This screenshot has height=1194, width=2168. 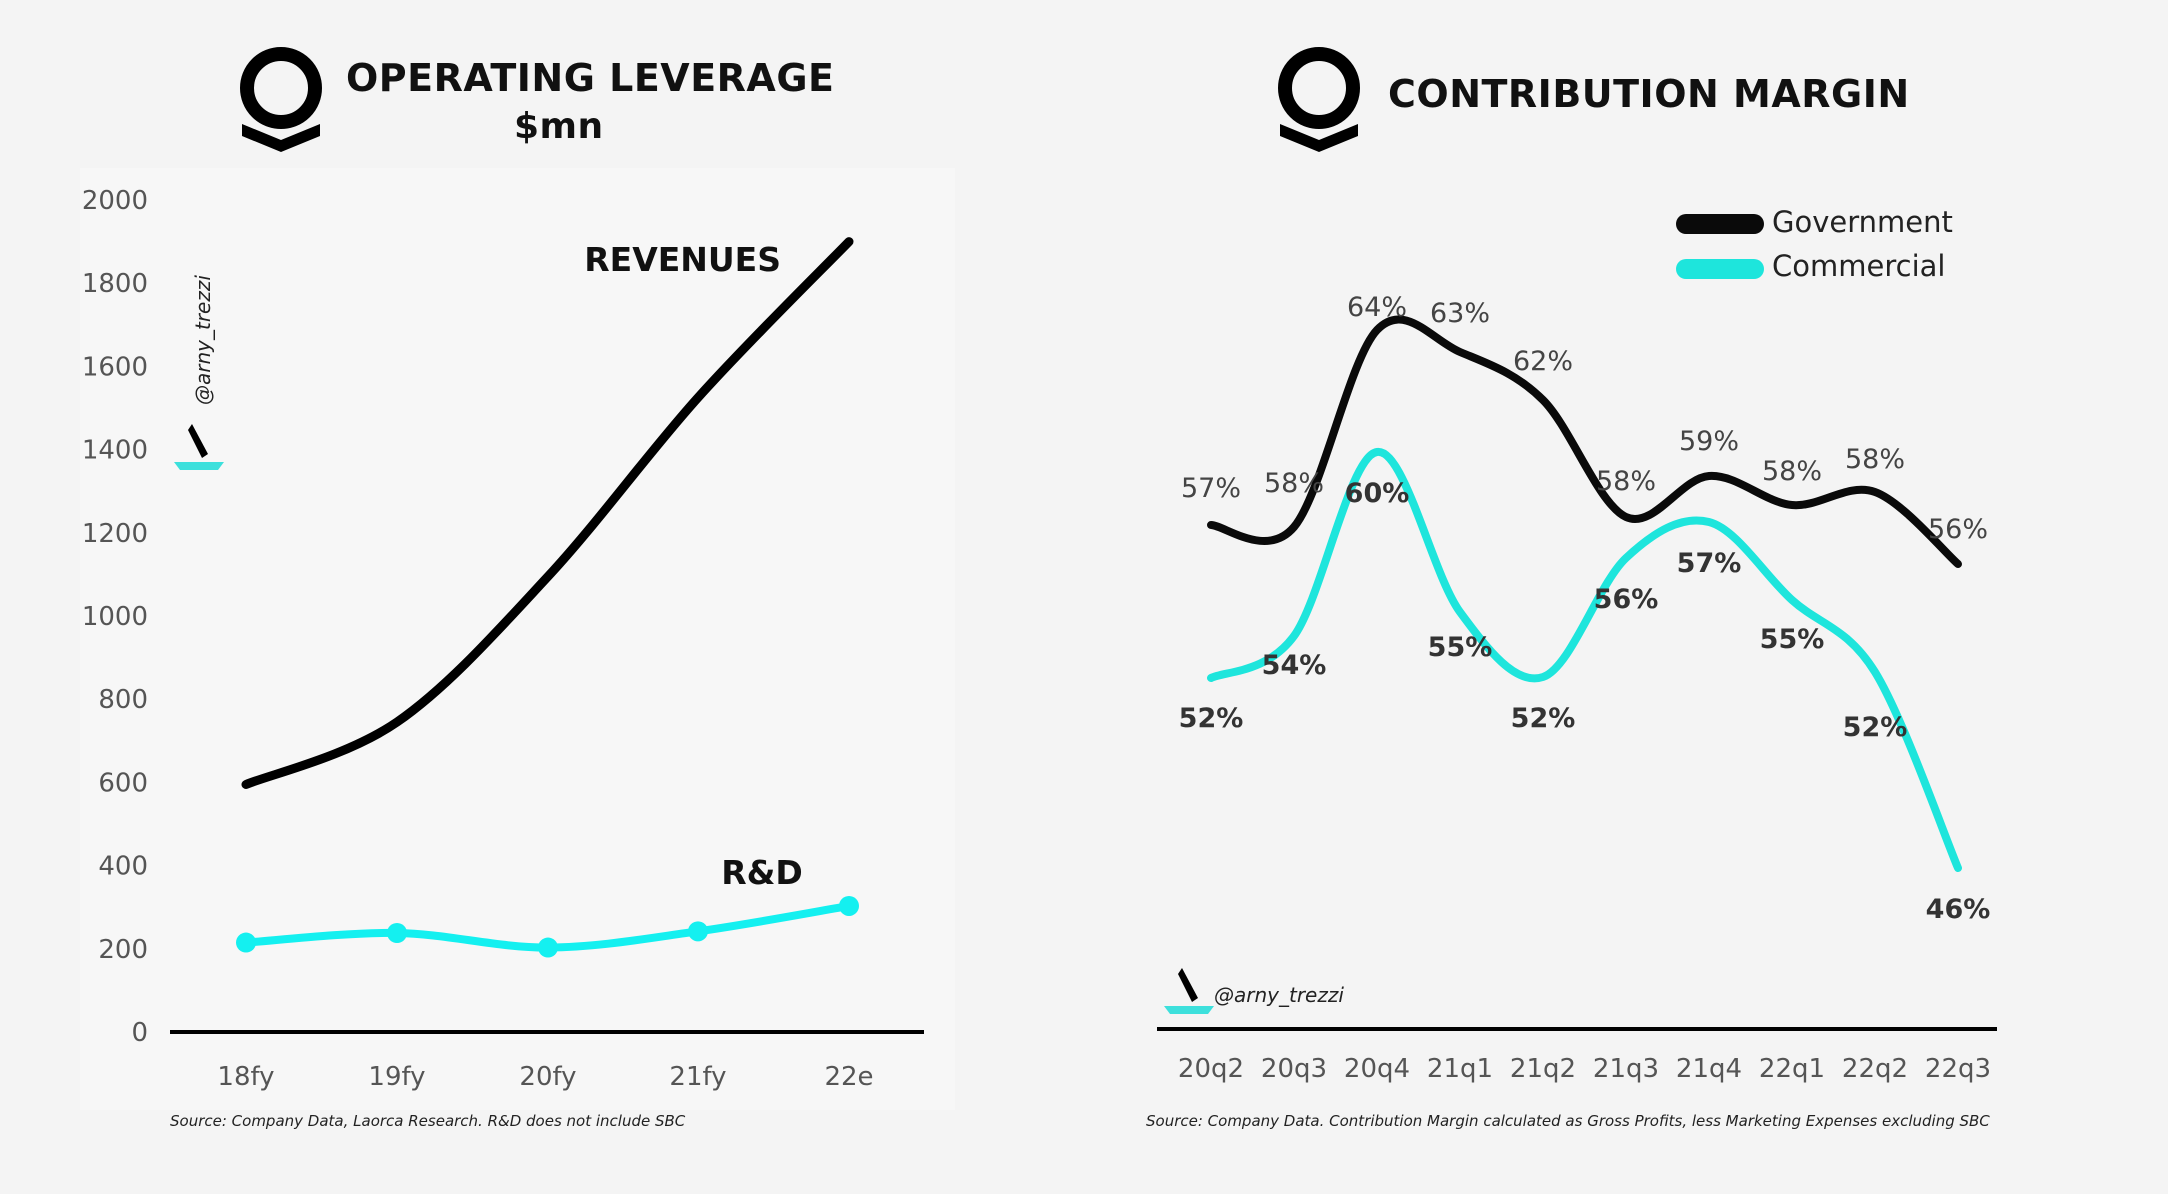 What do you see at coordinates (115, 534) in the screenshot?
I see `y-tick-label: 1200` at bounding box center [115, 534].